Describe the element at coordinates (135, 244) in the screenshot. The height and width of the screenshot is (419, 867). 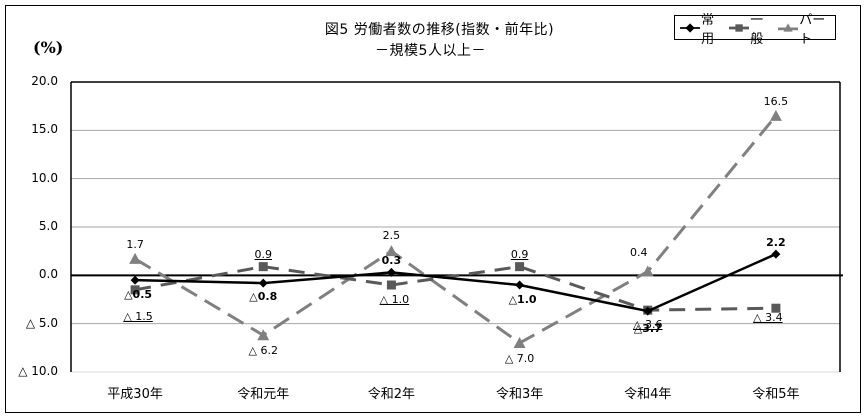
I see `data-label: 1.7` at that location.